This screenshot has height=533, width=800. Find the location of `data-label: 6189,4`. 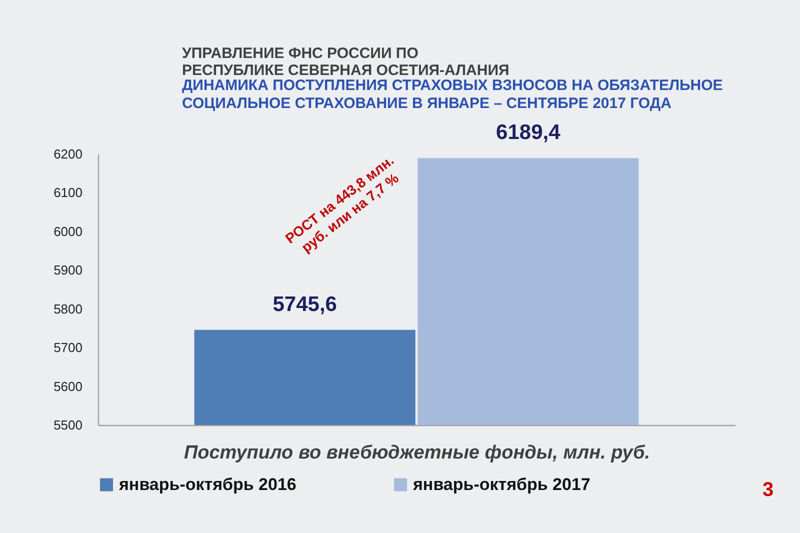

data-label: 6189,4 is located at coordinates (528, 132).